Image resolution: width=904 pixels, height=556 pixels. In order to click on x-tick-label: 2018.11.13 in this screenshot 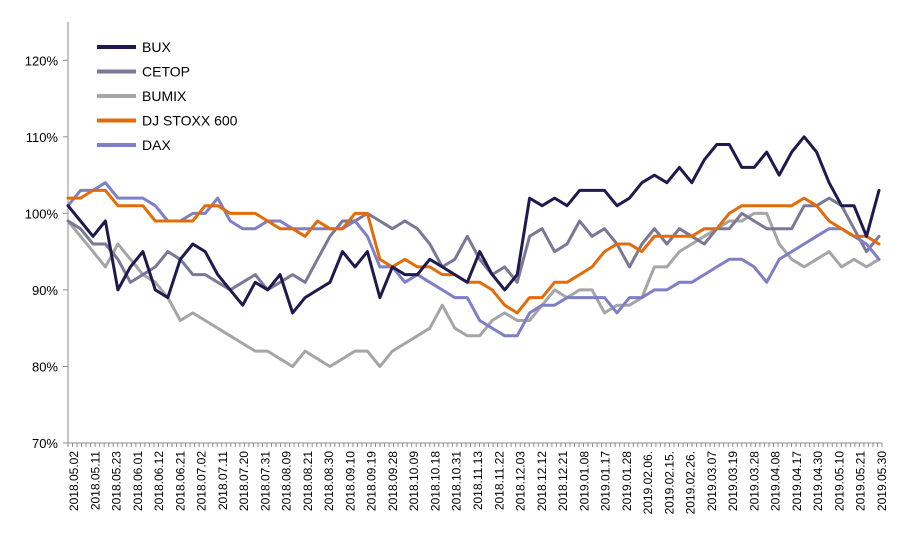, I will do `click(478, 480)`.